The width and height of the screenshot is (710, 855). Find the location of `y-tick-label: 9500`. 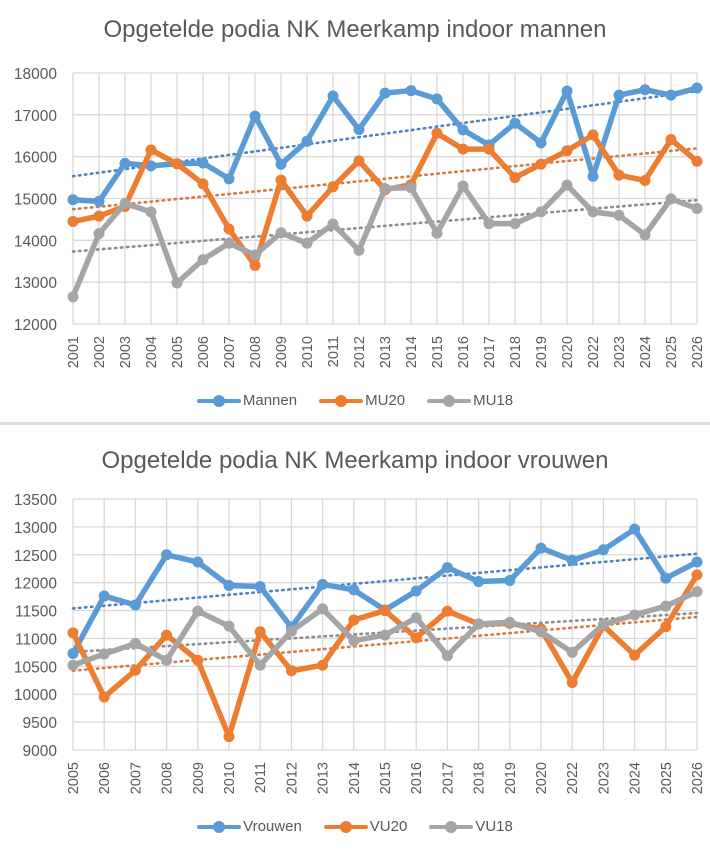

y-tick-label: 9500 is located at coordinates (40, 723).